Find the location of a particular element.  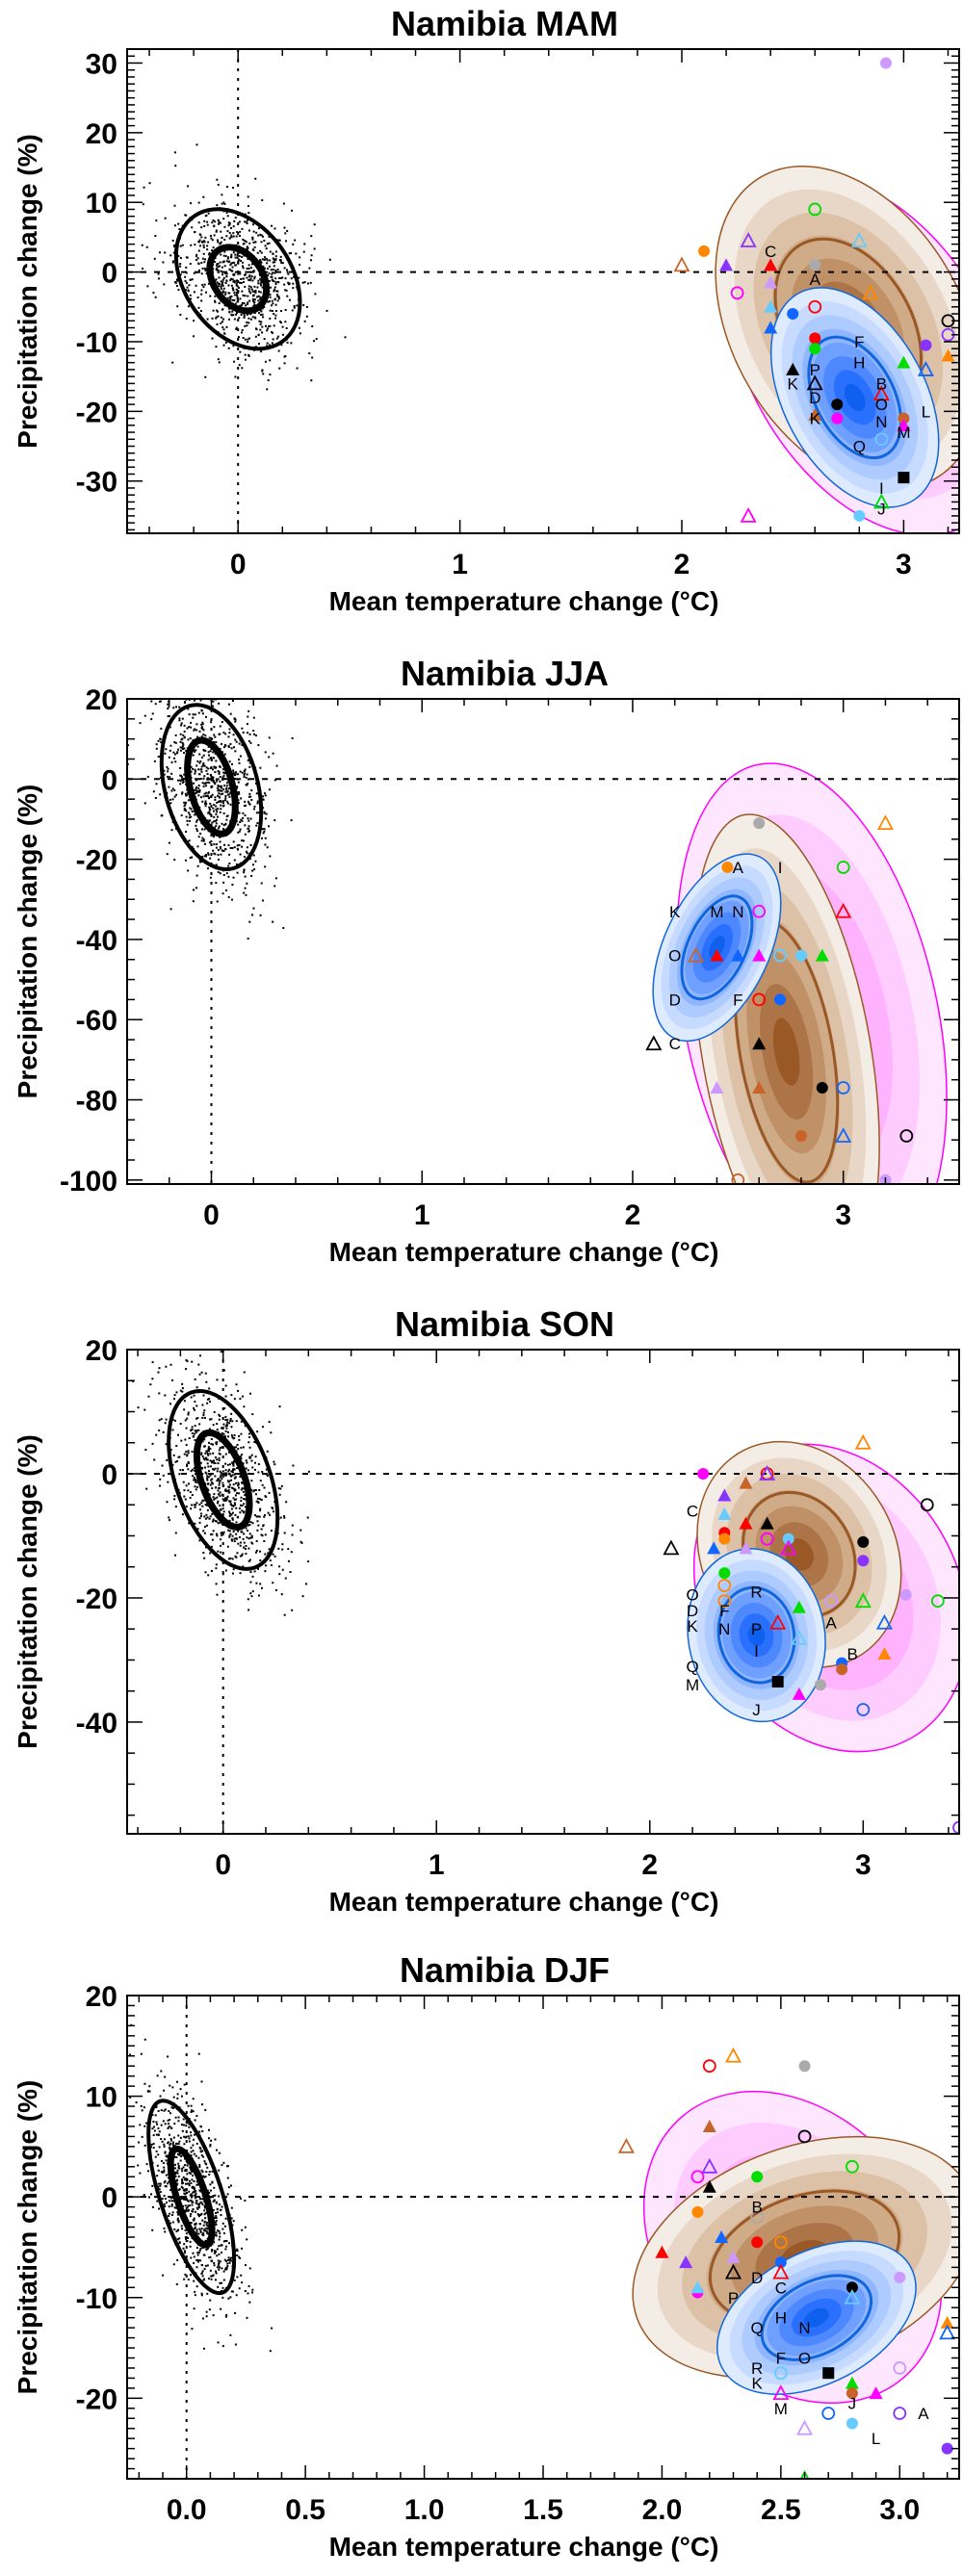

model-letter: R is located at coordinates (757, 2368).